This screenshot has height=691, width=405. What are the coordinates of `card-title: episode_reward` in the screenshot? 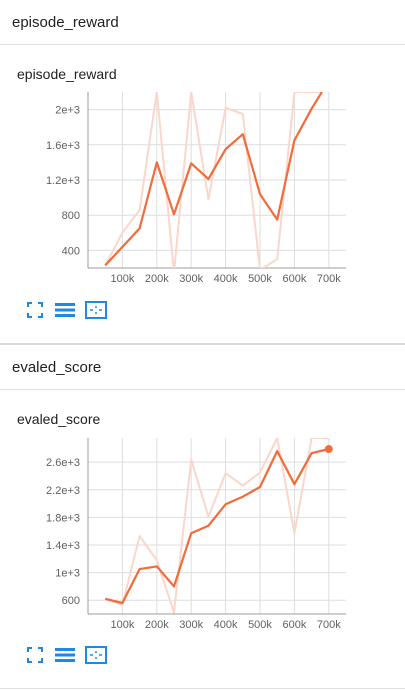 It's located at (67, 74).